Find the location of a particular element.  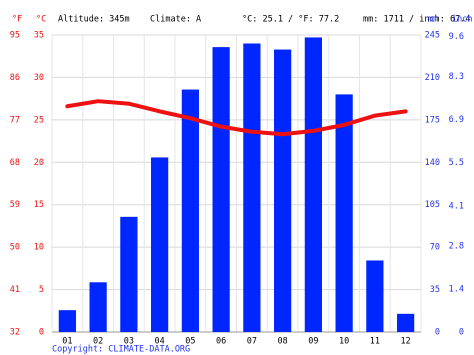

y-tick-label: 10 is located at coordinates (39, 248).